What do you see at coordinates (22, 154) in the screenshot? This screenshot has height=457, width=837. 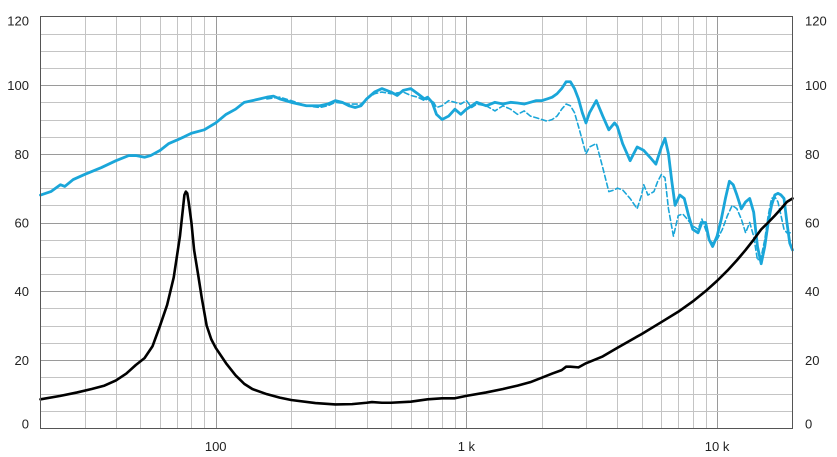 I see `y-tick-label-left: 80` at bounding box center [22, 154].